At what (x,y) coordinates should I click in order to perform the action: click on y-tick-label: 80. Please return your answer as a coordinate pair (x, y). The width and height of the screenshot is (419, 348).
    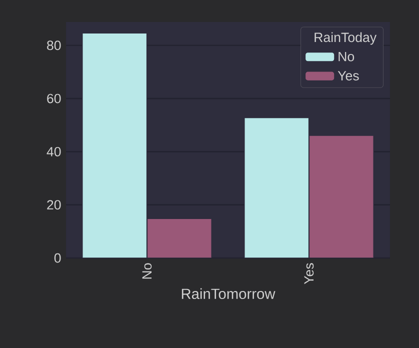
    Looking at the image, I should click on (54, 45).